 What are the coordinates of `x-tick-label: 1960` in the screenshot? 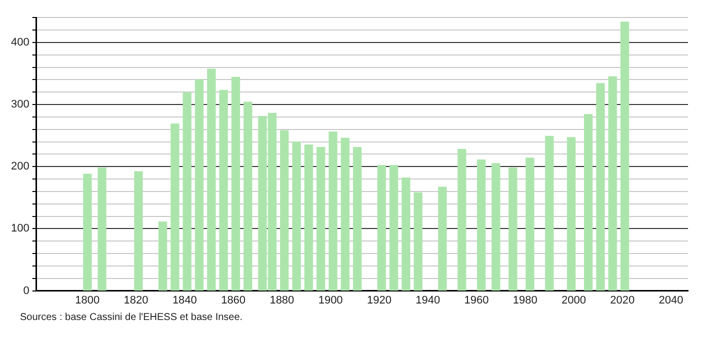 It's located at (476, 300).